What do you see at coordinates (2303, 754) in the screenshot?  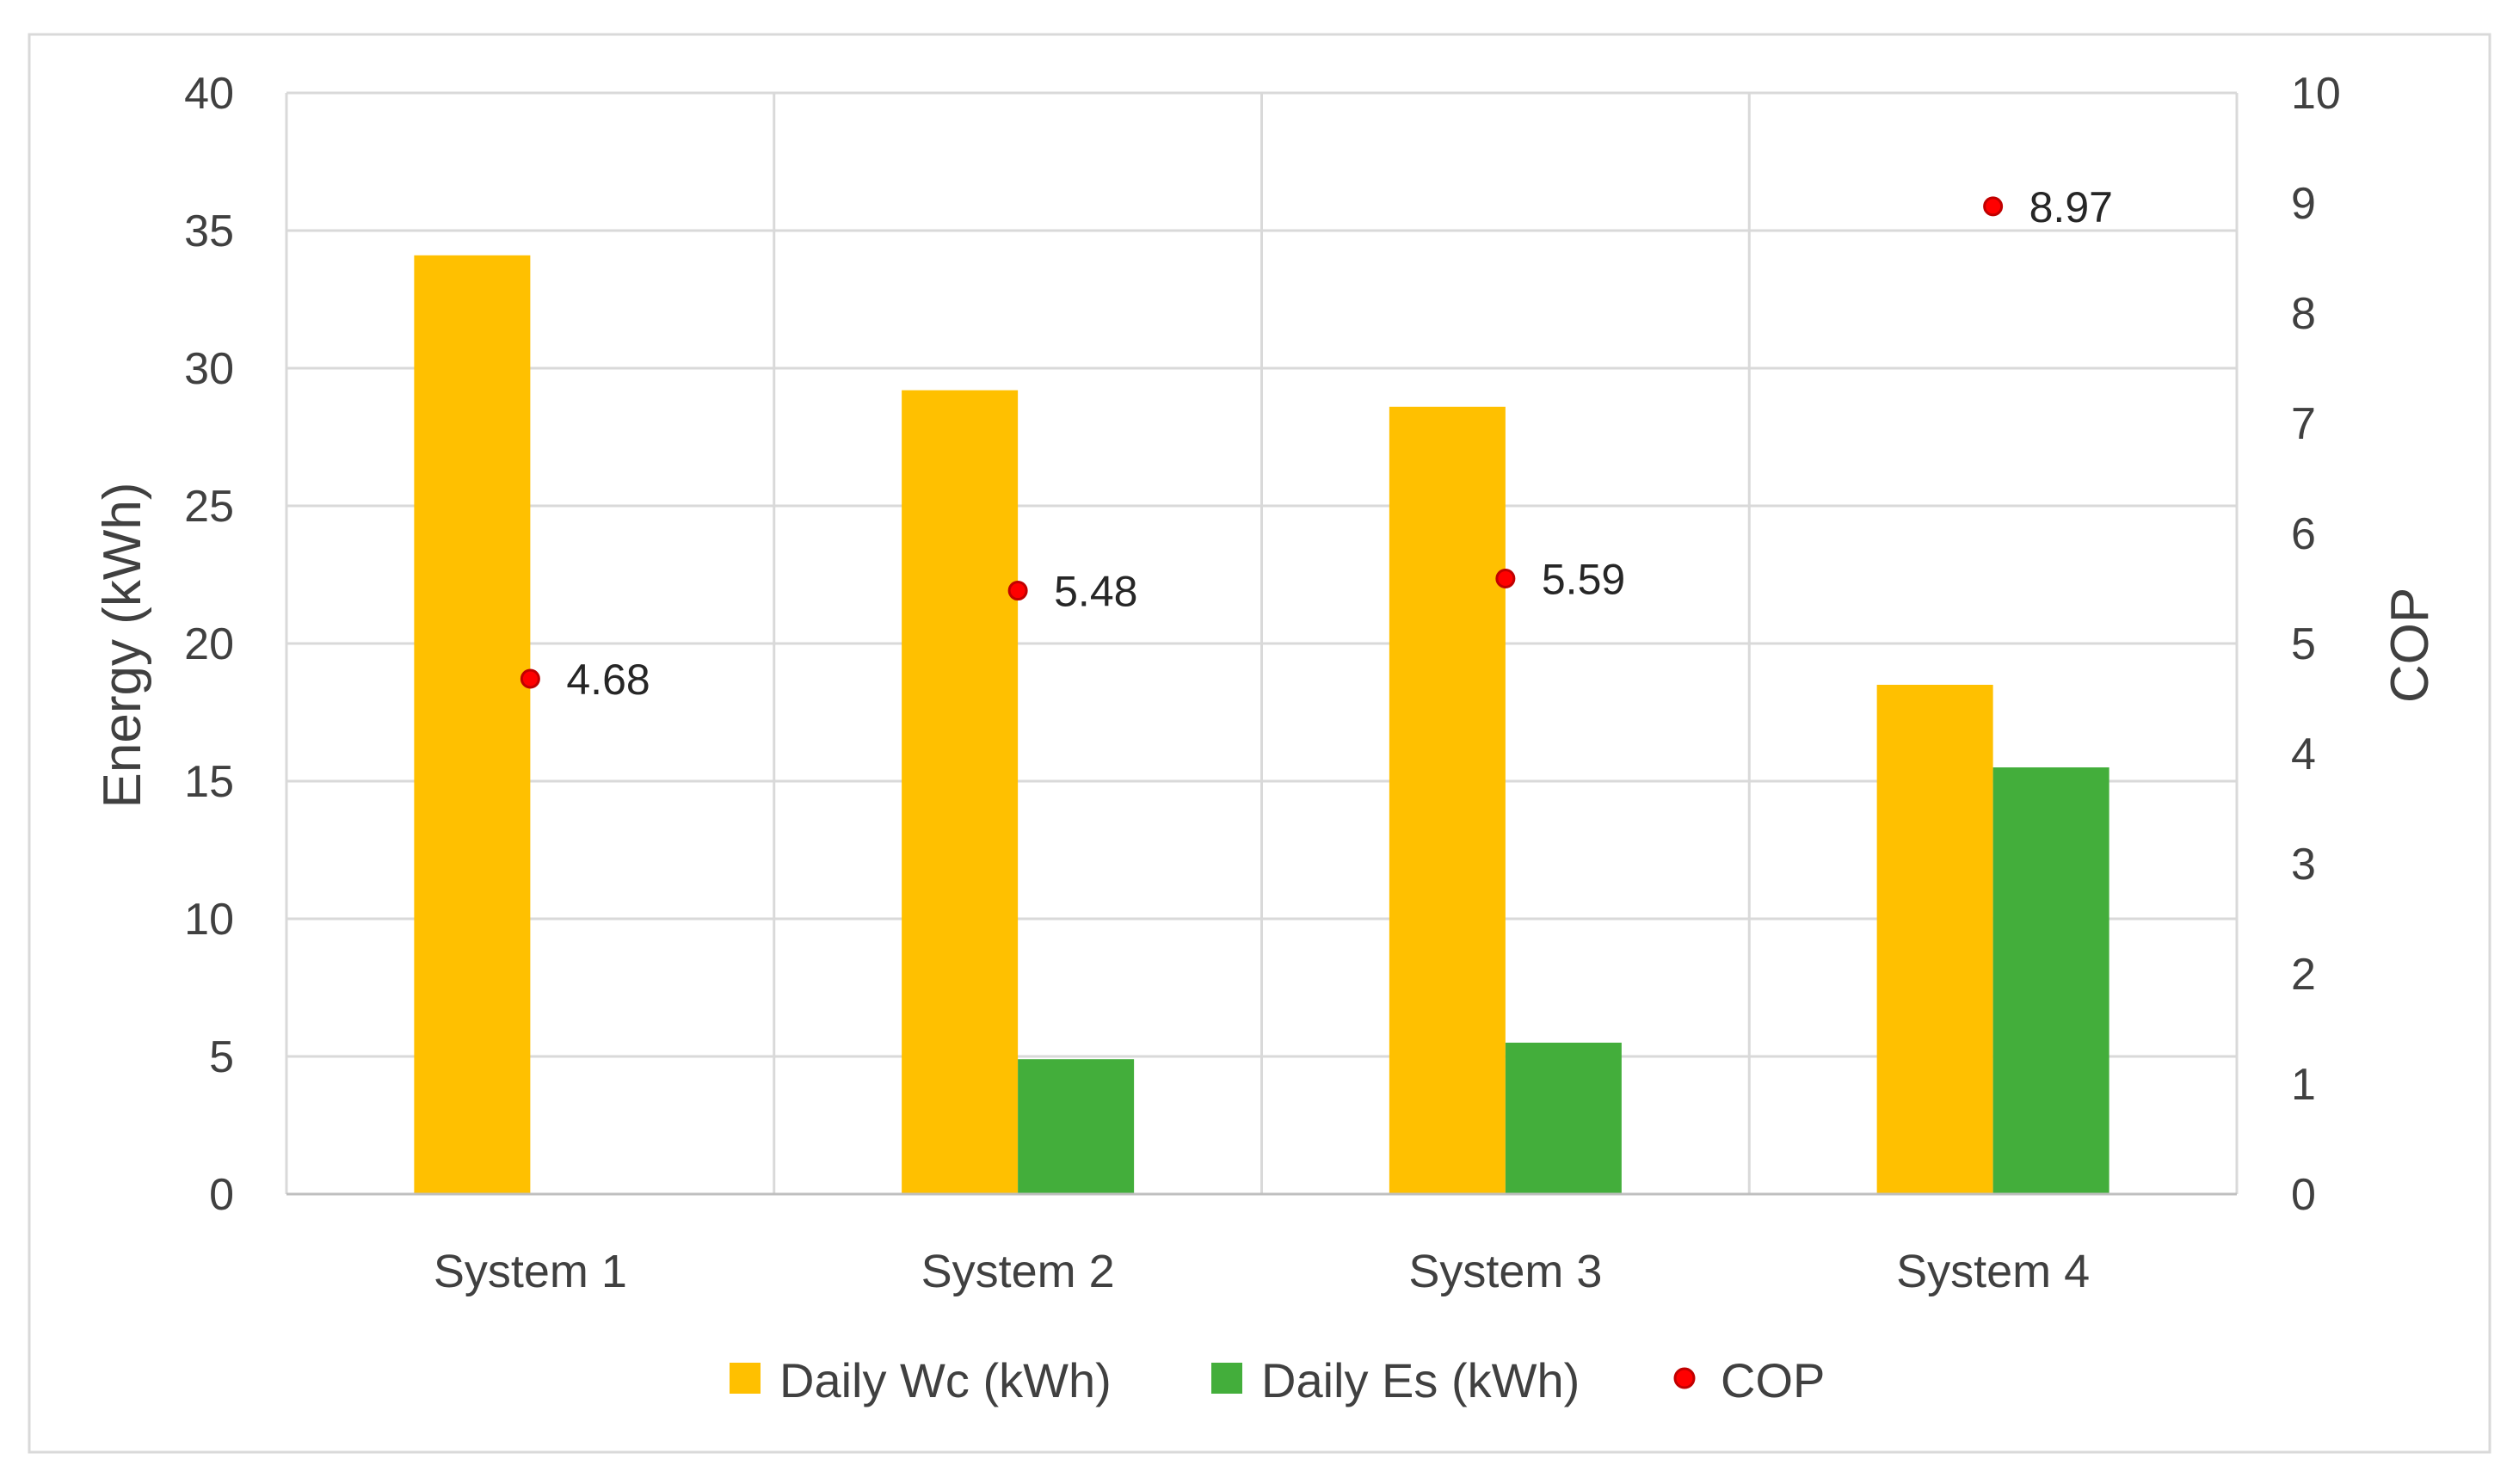 I see `y2-tick-label: 4` at bounding box center [2303, 754].